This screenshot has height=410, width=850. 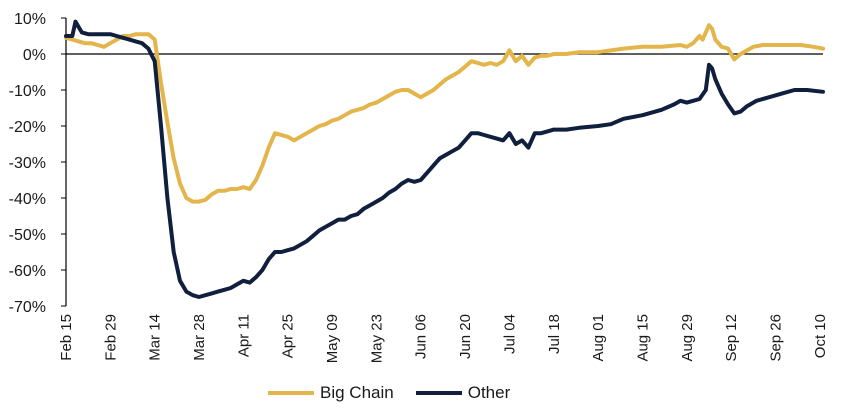 What do you see at coordinates (642, 338) in the screenshot?
I see `x-tick-label: Aug 15` at bounding box center [642, 338].